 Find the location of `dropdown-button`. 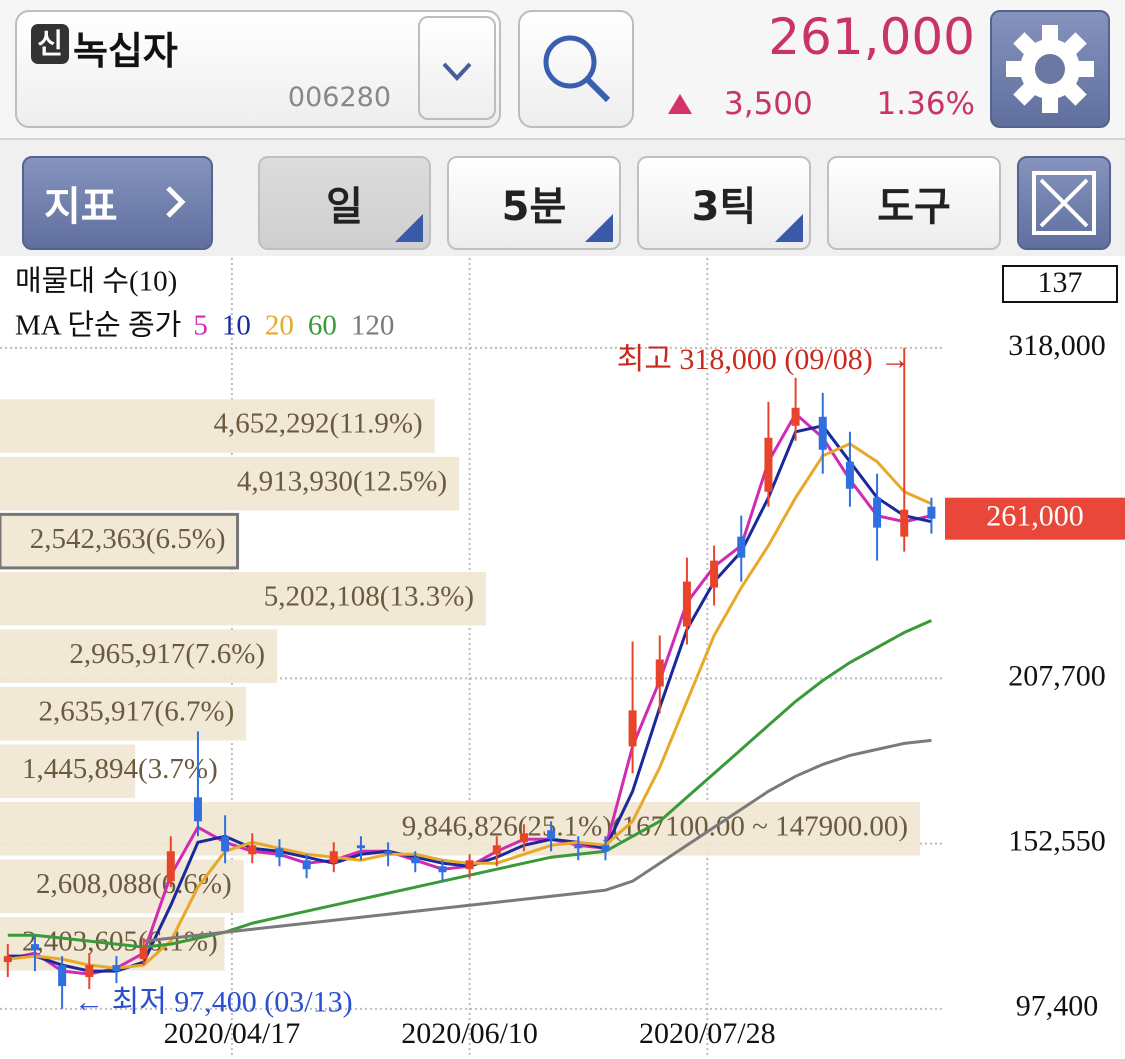

dropdown-button is located at coordinates (457, 68).